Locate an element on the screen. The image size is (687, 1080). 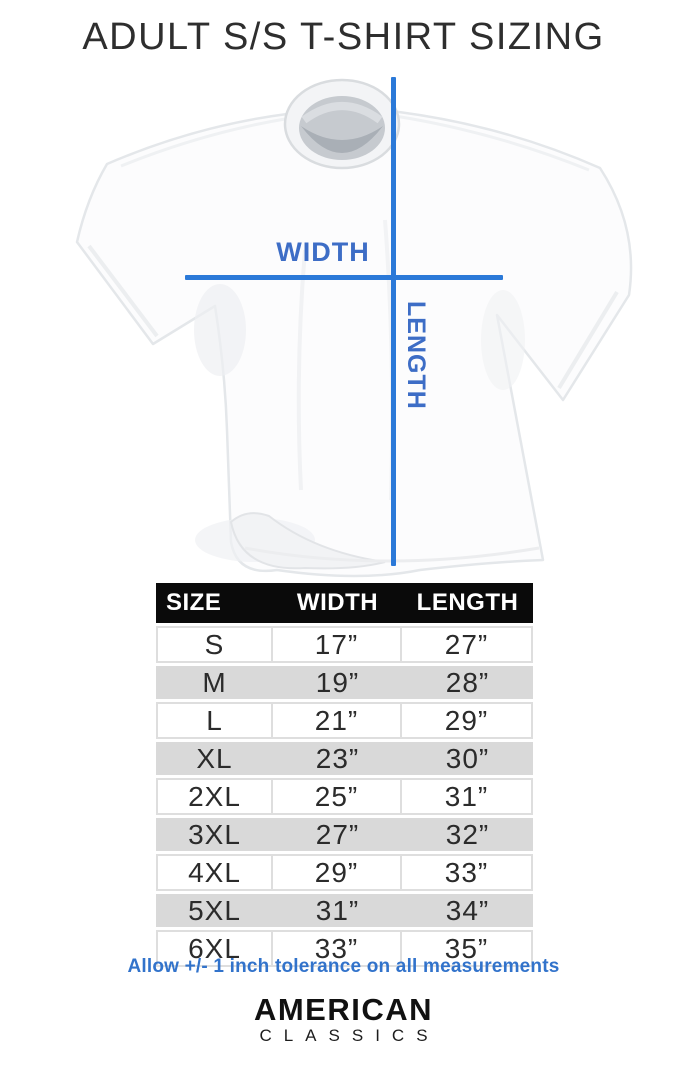
header-width: WIDTH is located at coordinates (337, 603).